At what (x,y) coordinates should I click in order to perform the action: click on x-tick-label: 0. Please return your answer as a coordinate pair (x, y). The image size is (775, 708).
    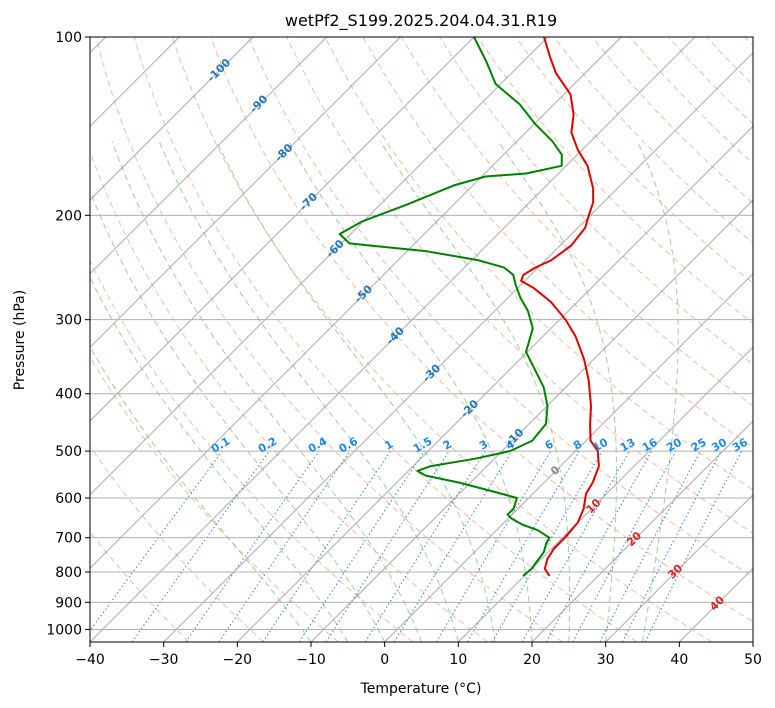
    Looking at the image, I should click on (384, 660).